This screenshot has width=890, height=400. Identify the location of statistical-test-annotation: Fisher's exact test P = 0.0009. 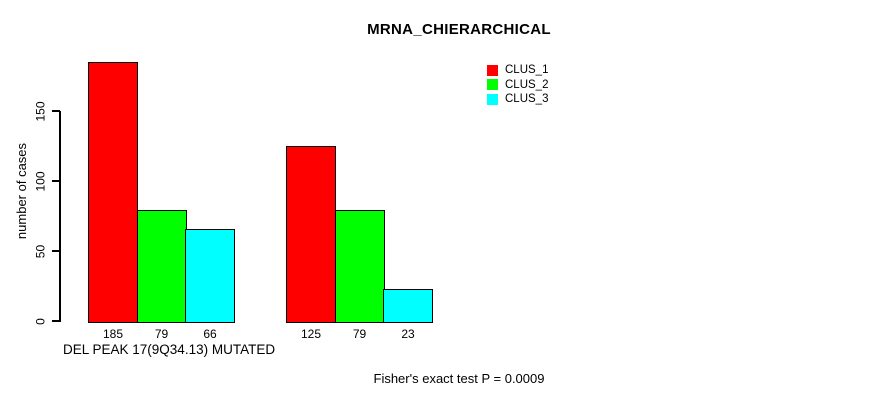
(459, 378).